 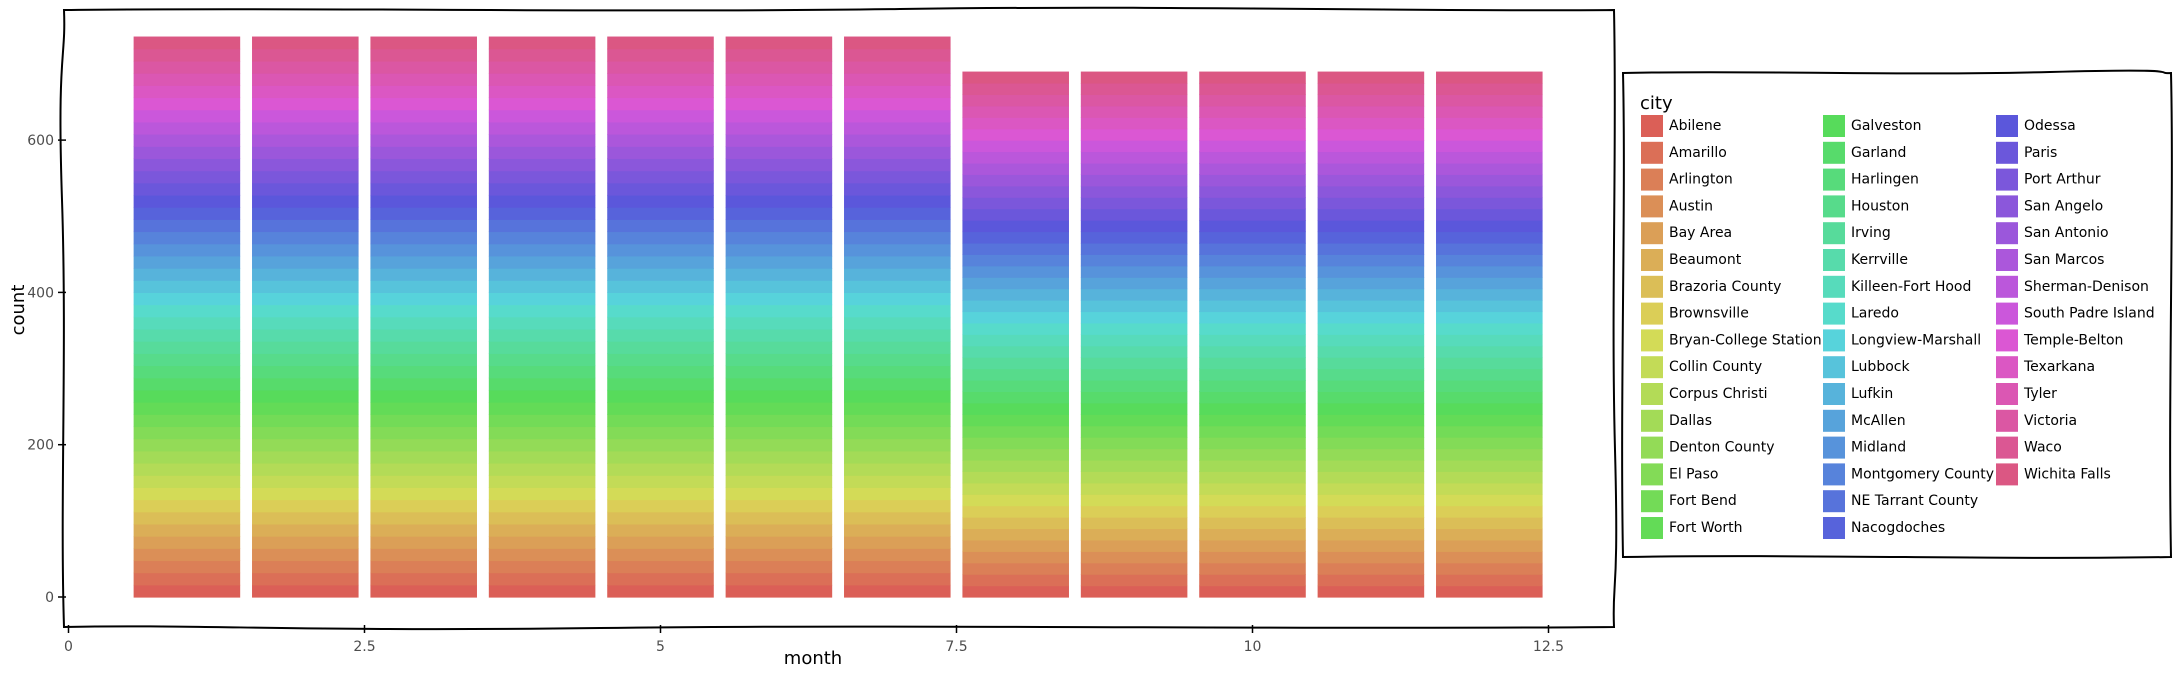 I want to click on legend-label: Brownsville, so click(x=1709, y=314).